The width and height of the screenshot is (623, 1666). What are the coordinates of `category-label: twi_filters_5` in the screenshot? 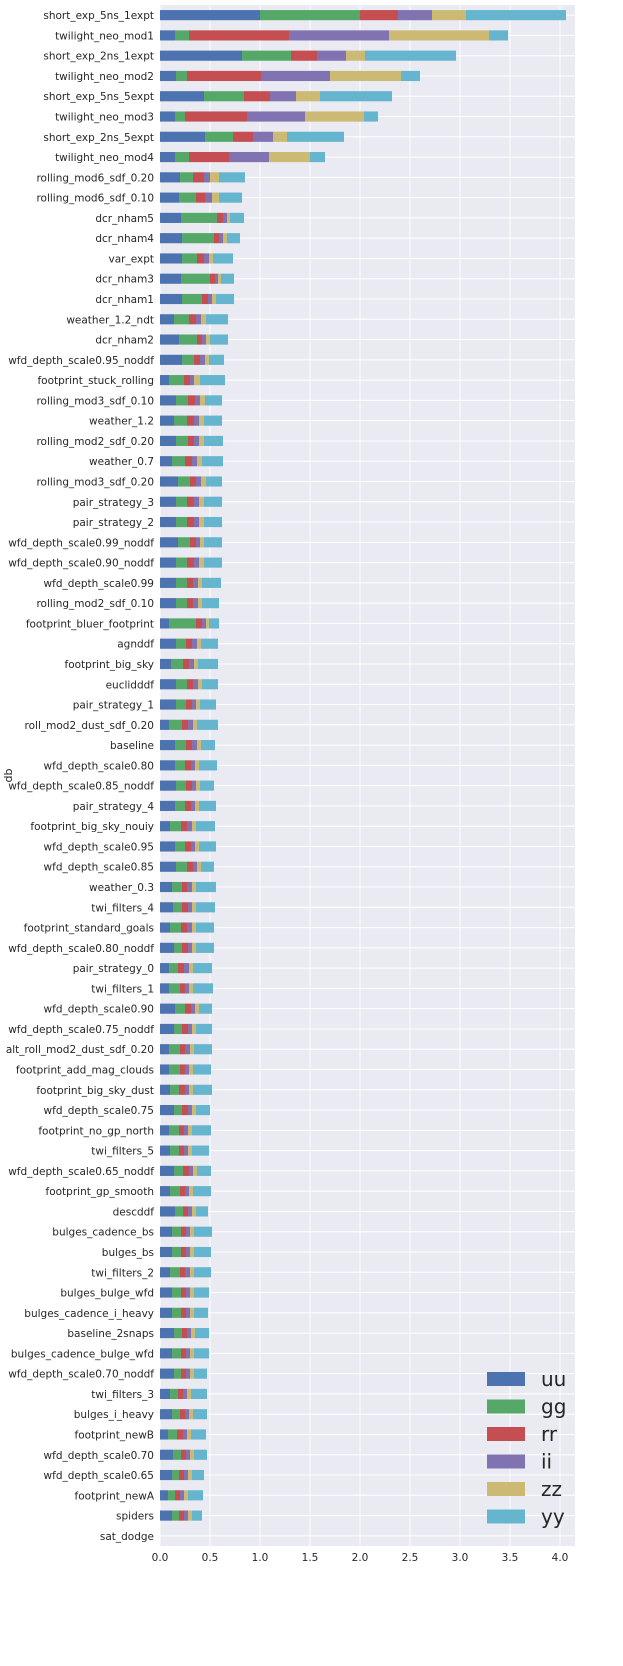 It's located at (122, 1152).